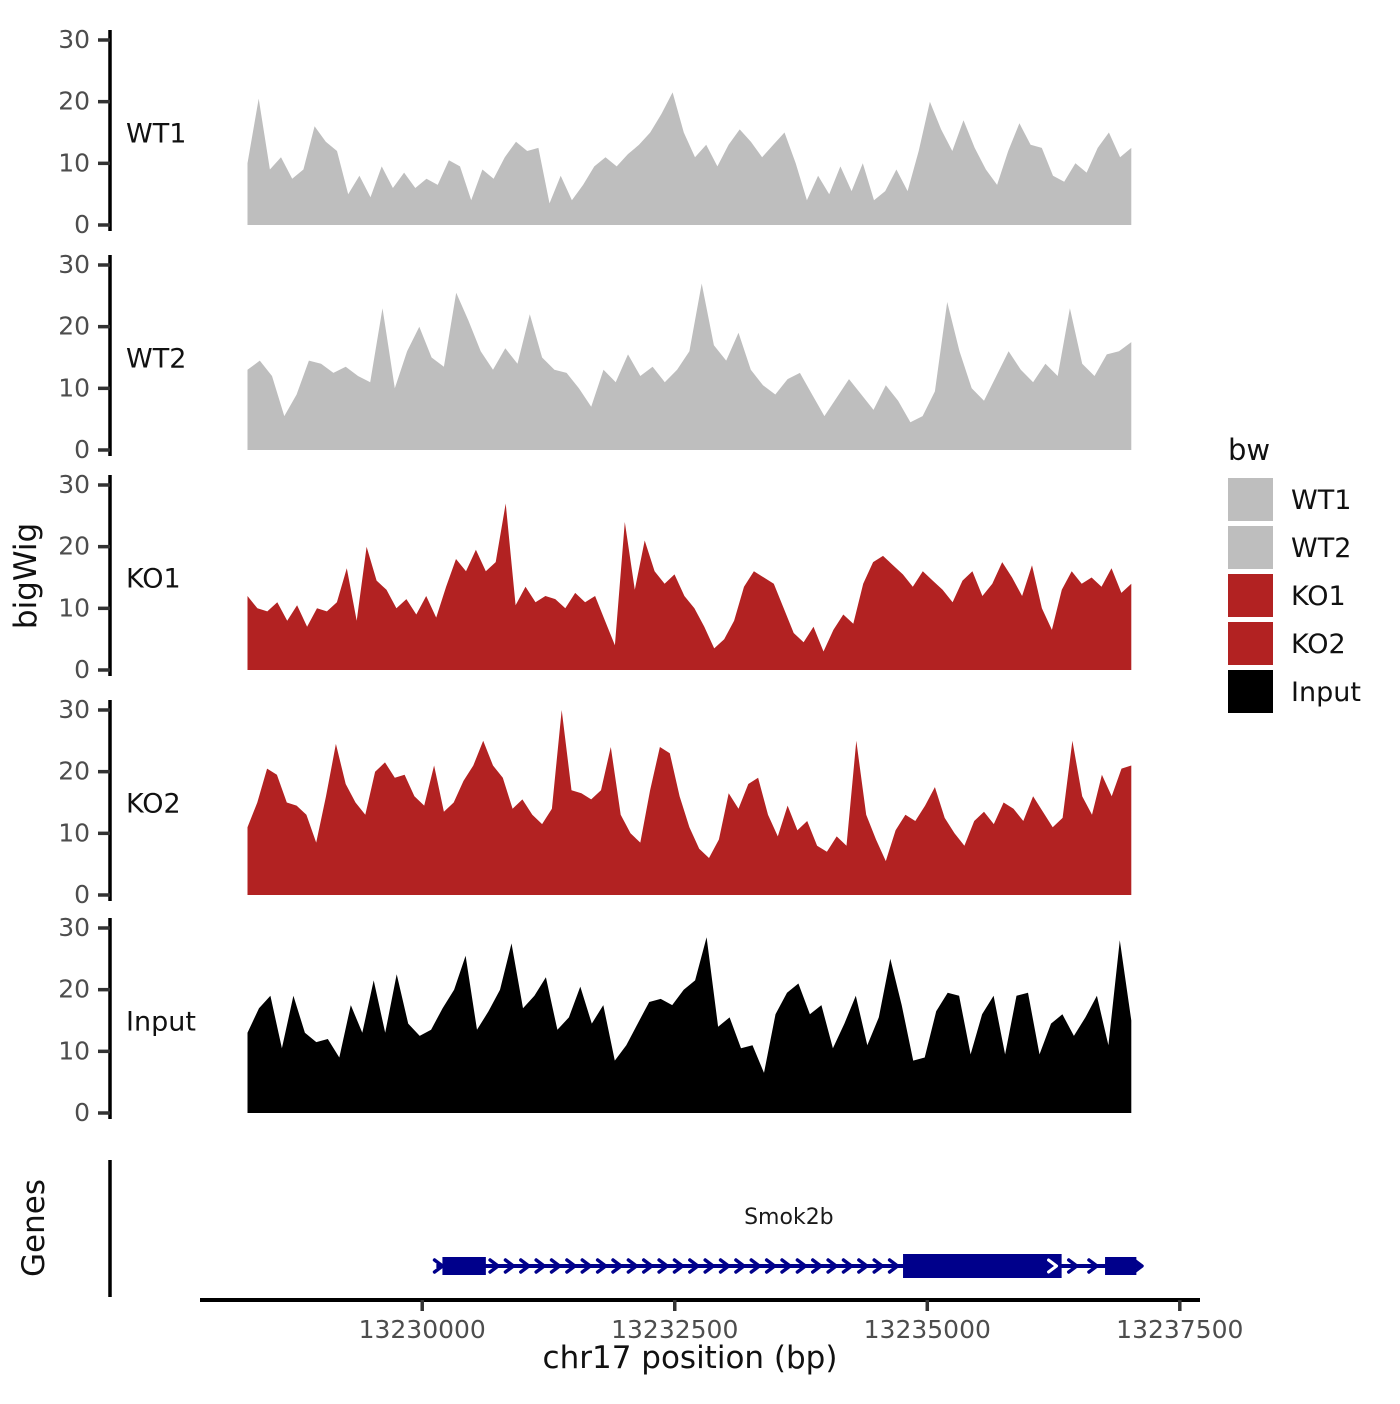 This screenshot has width=1400, height=1404. Describe the element at coordinates (689, 1025) in the screenshot. I see `track-area-input` at that location.